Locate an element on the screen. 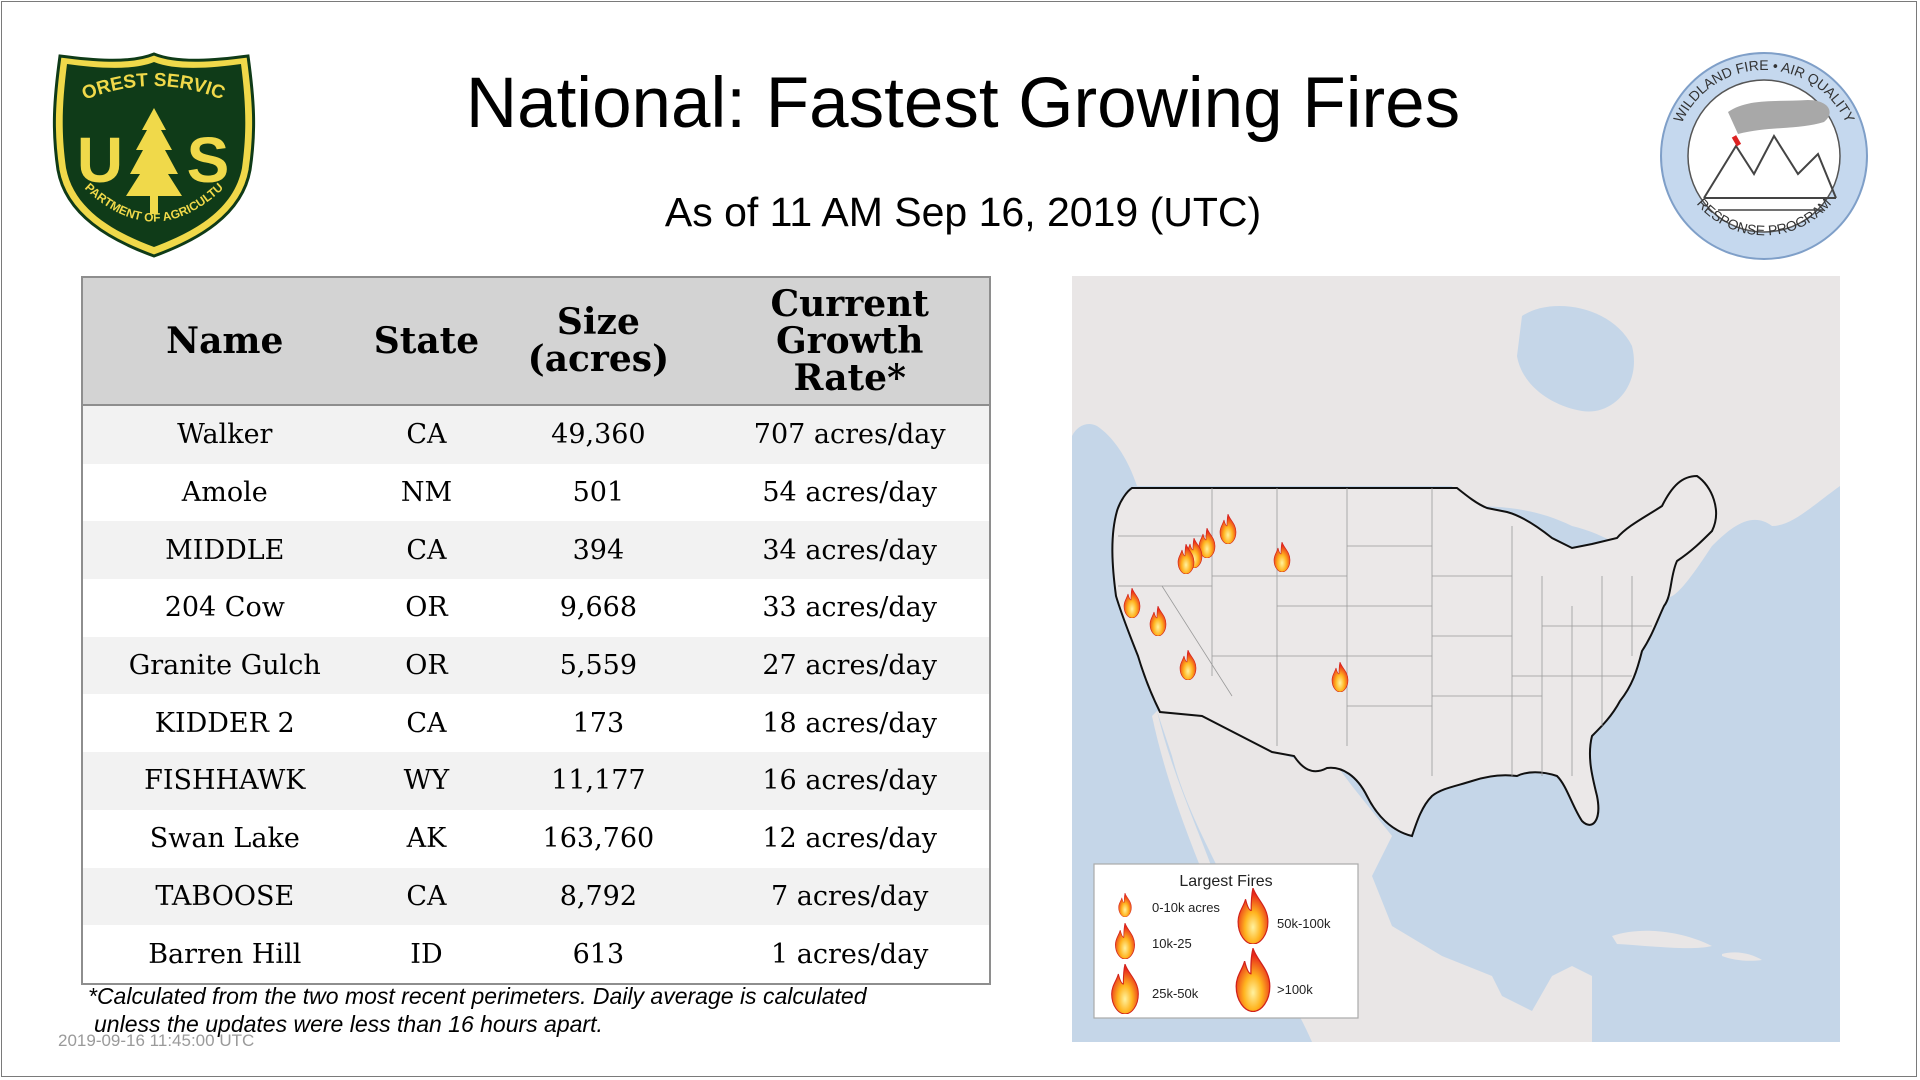 Image resolution: width=1920 pixels, height=1080 pixels. fire-name: 204 Cow is located at coordinates (224, 608).